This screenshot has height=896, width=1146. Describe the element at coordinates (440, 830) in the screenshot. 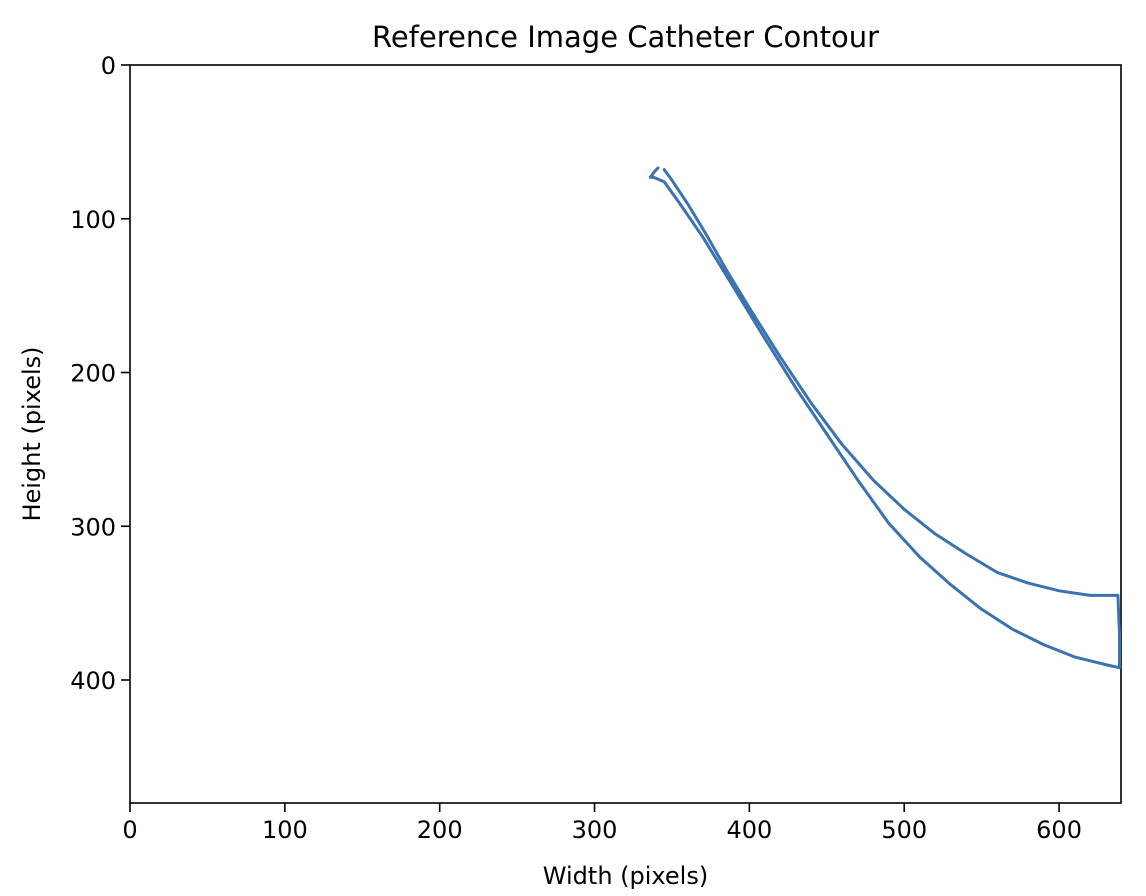

I see `x-tick-label: 200` at that location.